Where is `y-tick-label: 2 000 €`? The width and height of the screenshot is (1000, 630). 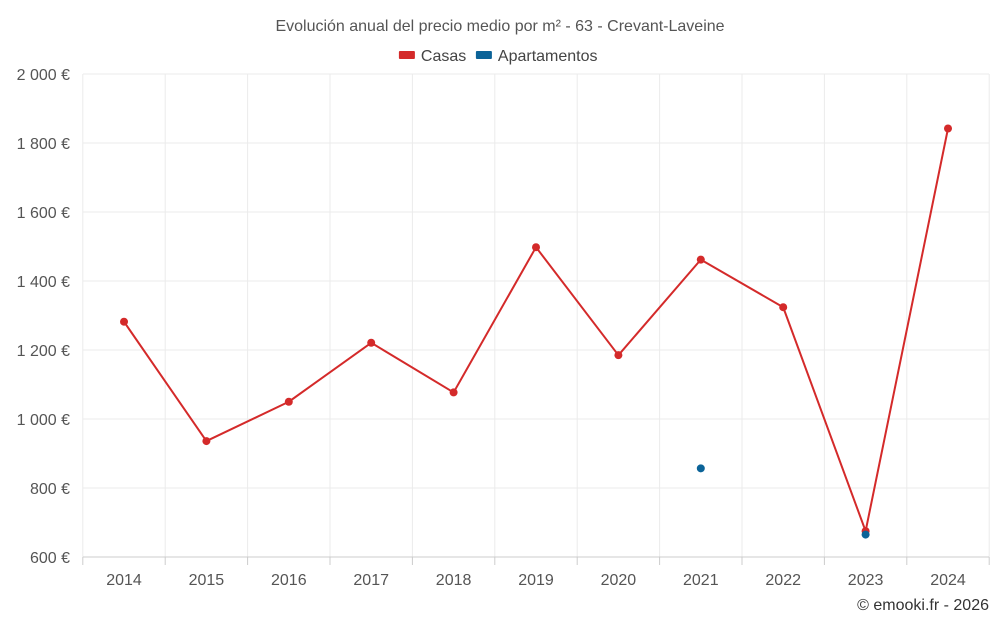 y-tick-label: 2 000 € is located at coordinates (43, 75).